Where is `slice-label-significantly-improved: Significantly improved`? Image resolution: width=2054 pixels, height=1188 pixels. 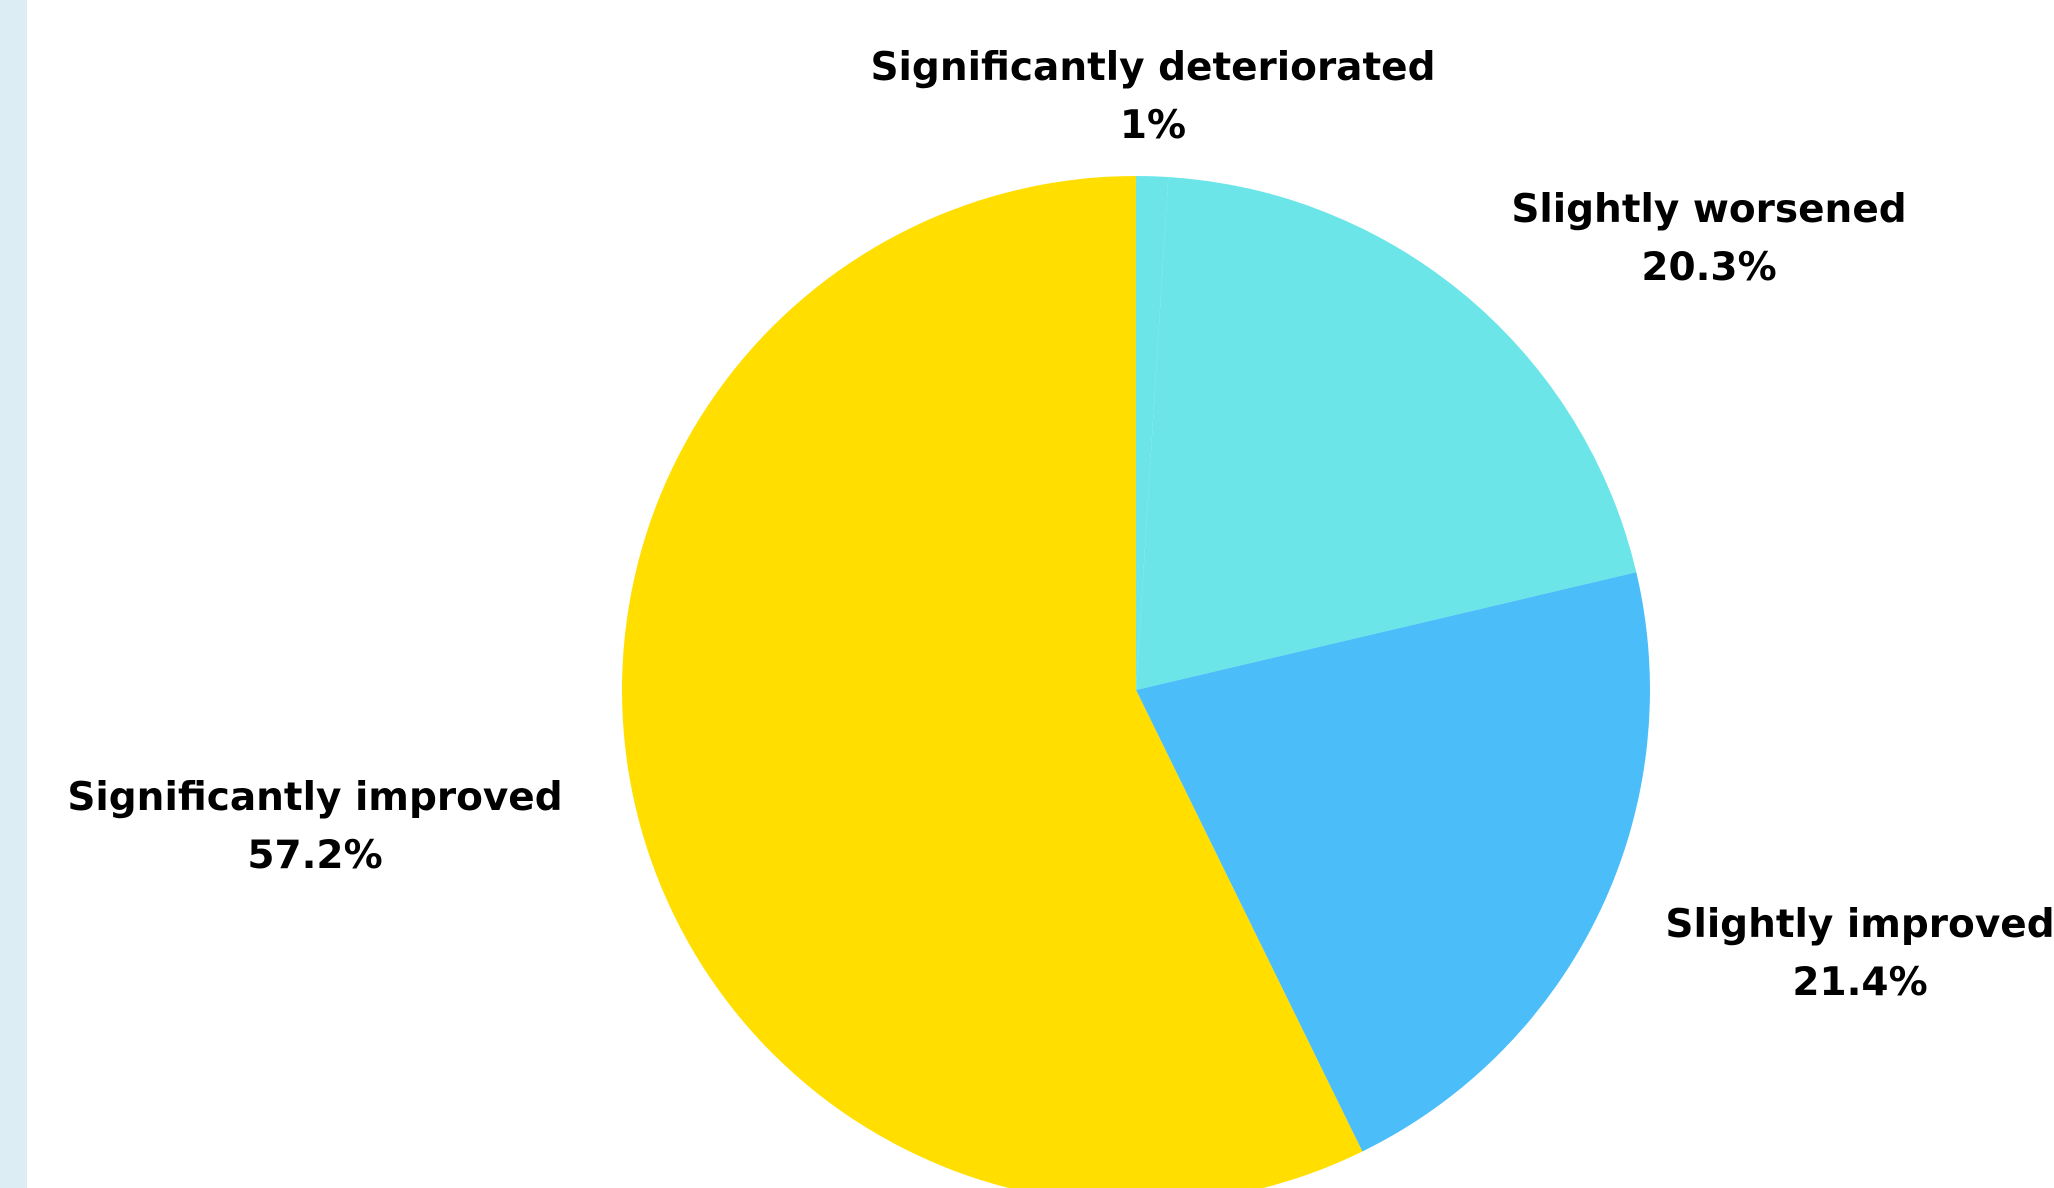 slice-label-significantly-improved: Significantly improved is located at coordinates (314, 797).